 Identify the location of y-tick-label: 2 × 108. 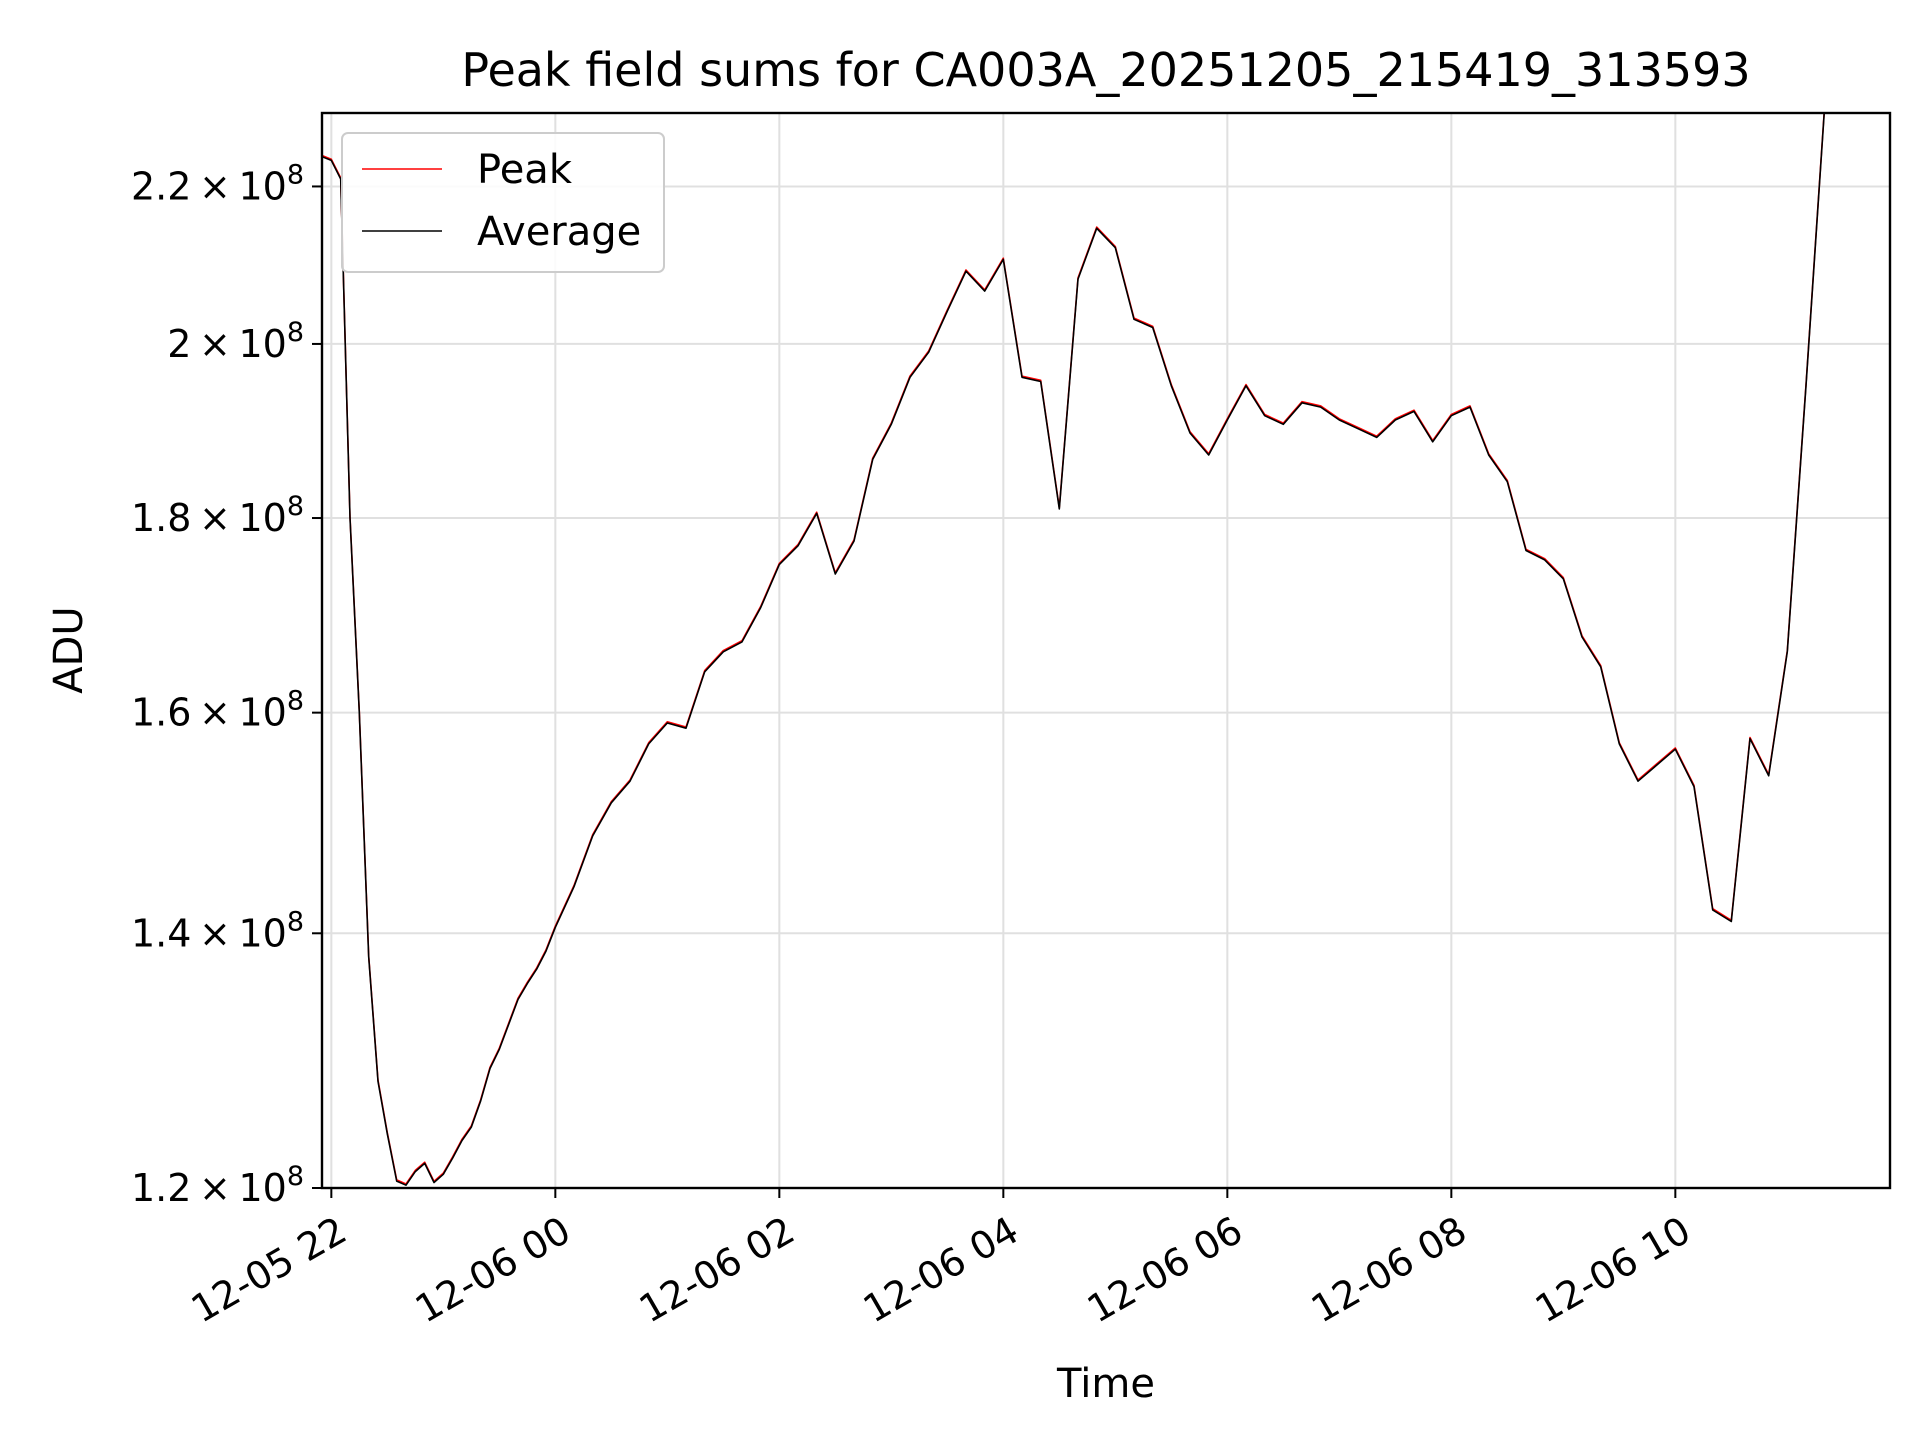
(235, 341).